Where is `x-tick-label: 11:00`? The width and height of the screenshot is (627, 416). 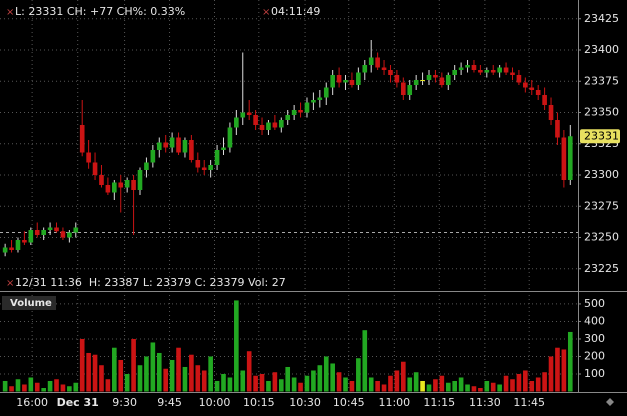 x-tick-label: 11:00 is located at coordinates (394, 402).